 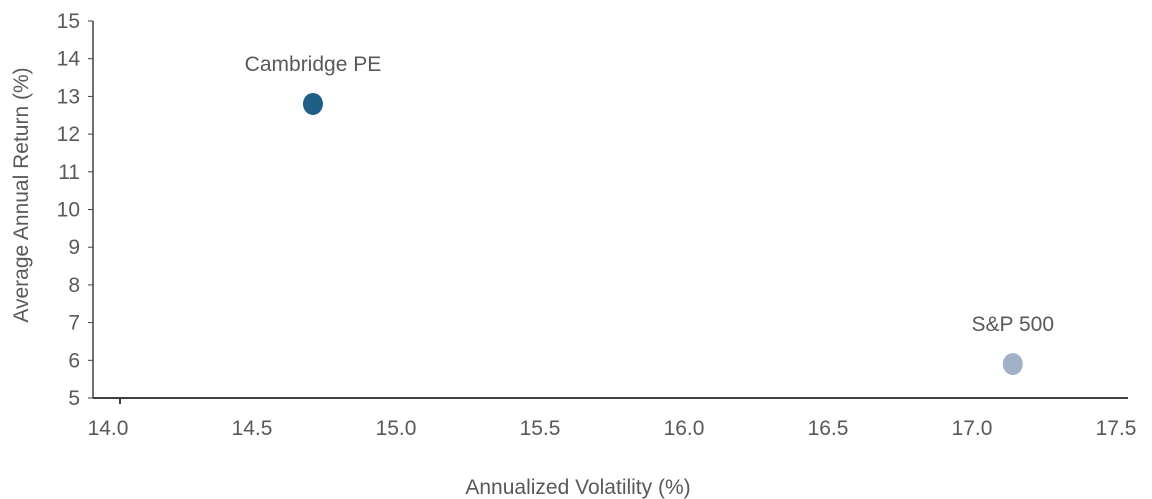 I want to click on point-label: S&P 500, so click(x=1013, y=324).